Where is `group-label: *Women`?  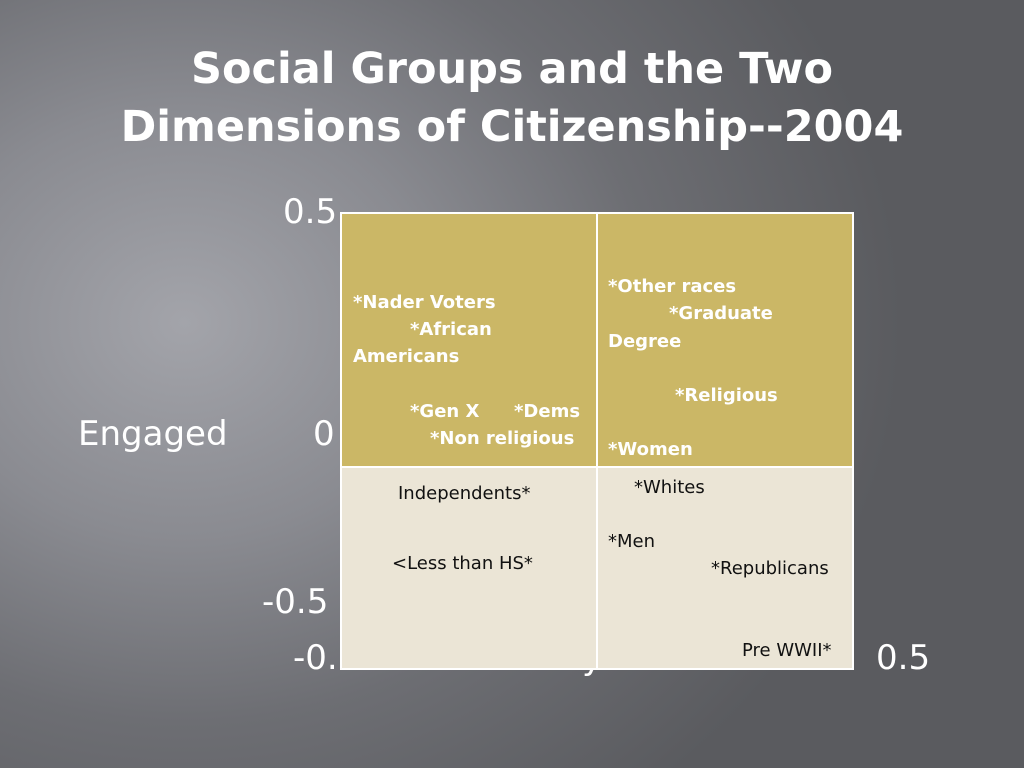 group-label: *Women is located at coordinates (650, 449).